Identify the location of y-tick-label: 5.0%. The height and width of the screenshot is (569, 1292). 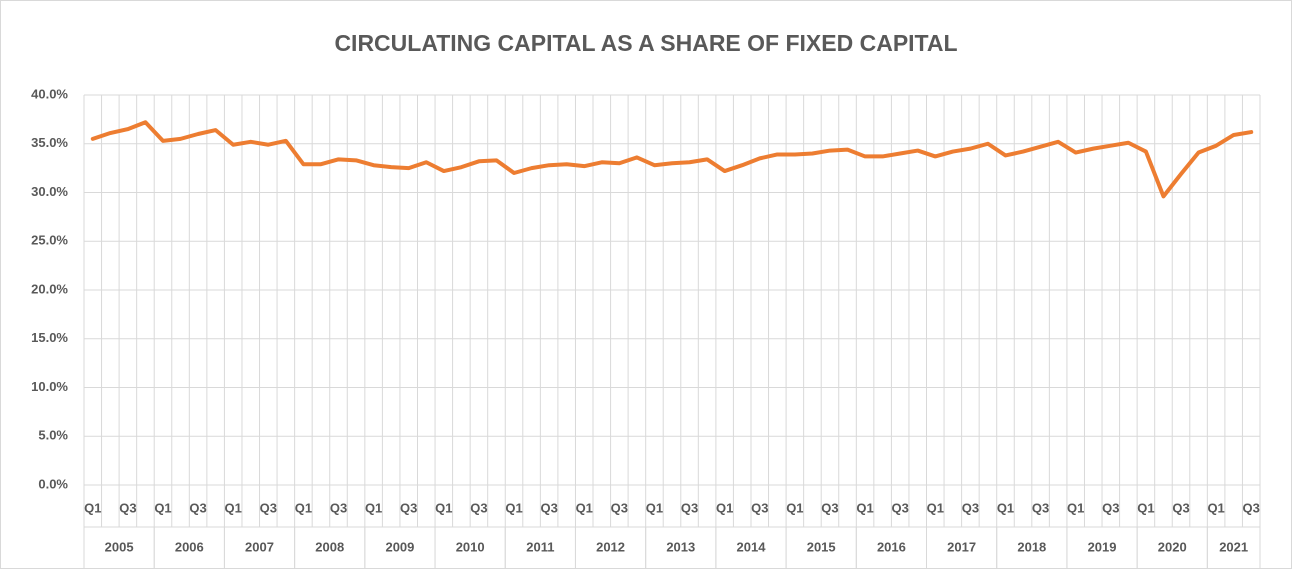
(53, 435).